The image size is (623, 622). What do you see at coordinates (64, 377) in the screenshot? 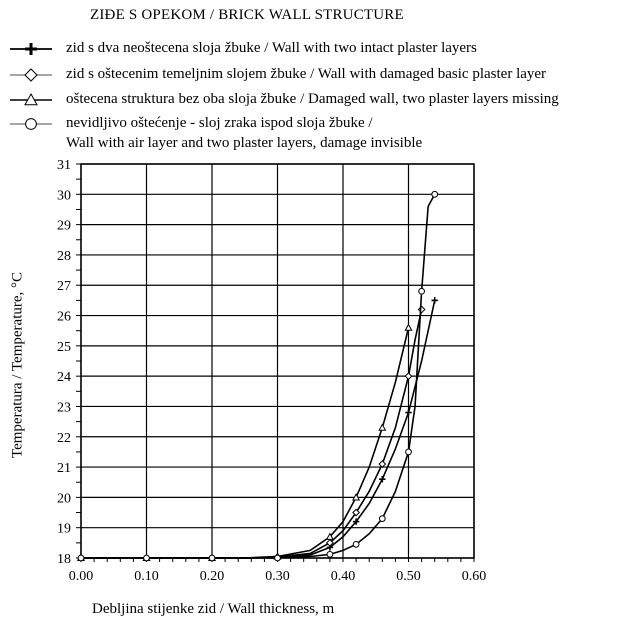
I see `y-tick-label-6: 24` at bounding box center [64, 377].